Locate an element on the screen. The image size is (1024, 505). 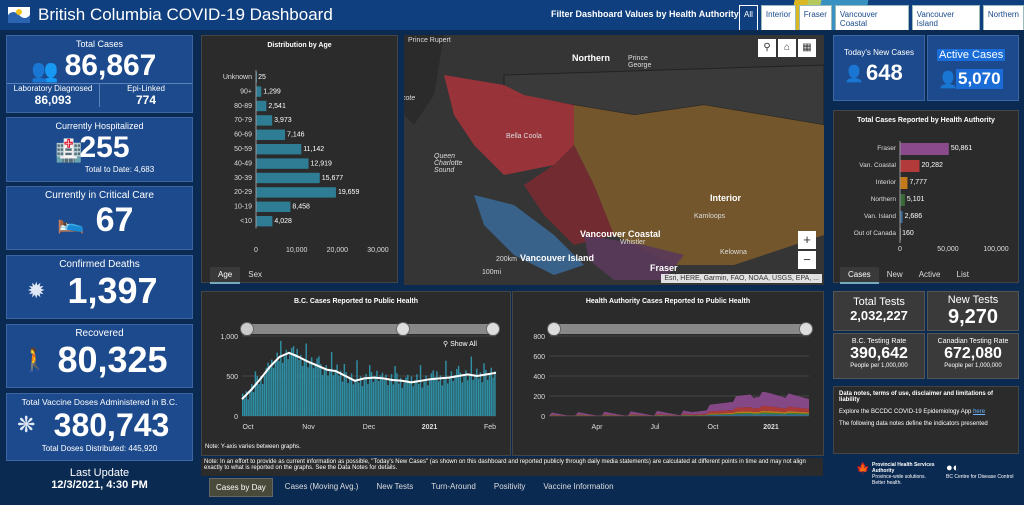
bc-range-slider is located at coordinates (370, 329).